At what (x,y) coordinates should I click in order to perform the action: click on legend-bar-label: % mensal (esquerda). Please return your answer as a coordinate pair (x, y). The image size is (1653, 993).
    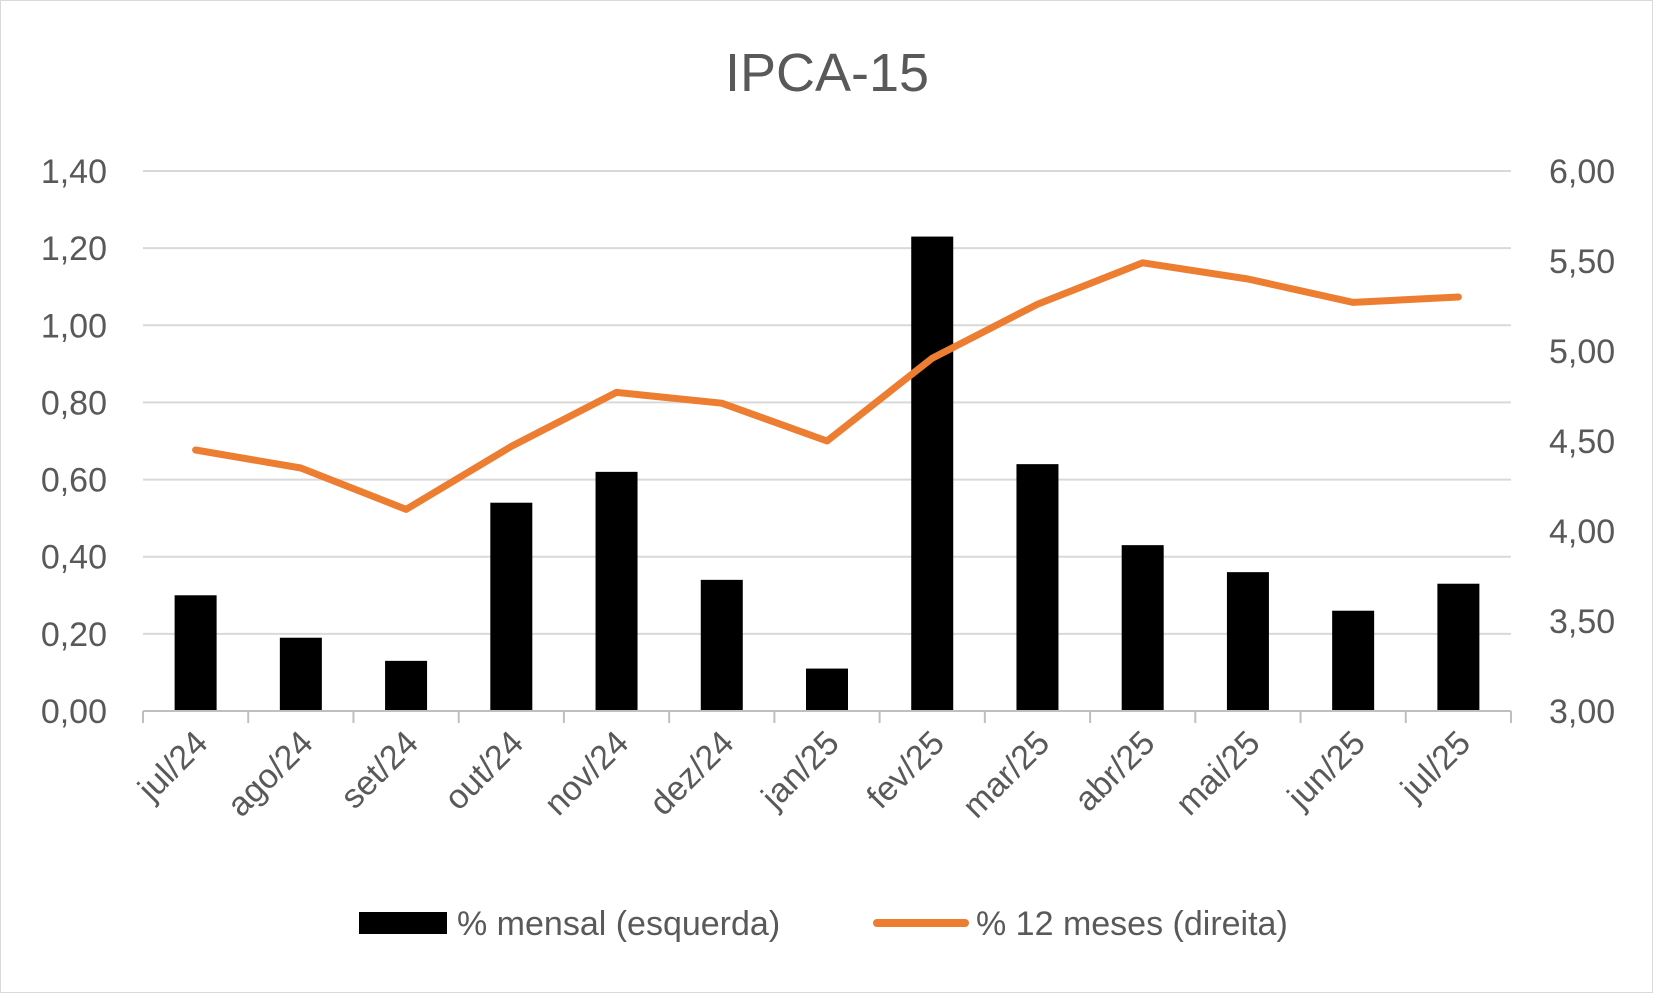
    Looking at the image, I should click on (618, 924).